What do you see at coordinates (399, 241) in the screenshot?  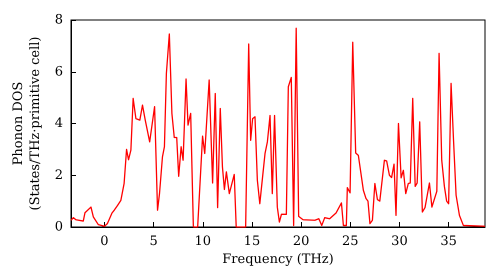 I see `x-tick-label: 30` at bounding box center [399, 241].